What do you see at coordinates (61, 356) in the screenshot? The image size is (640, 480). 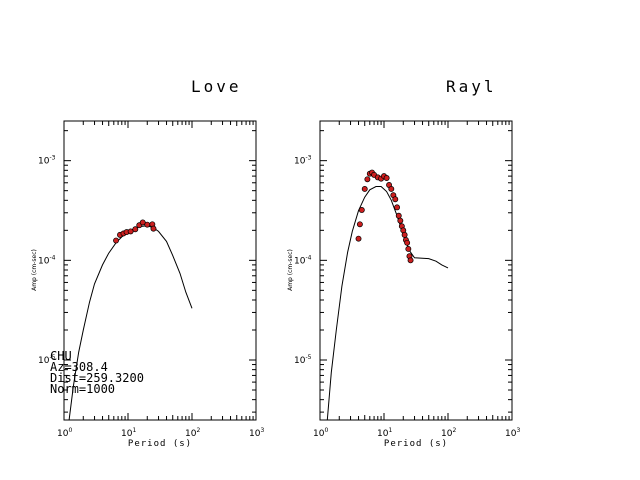 I see `station-annotation: CHU` at bounding box center [61, 356].